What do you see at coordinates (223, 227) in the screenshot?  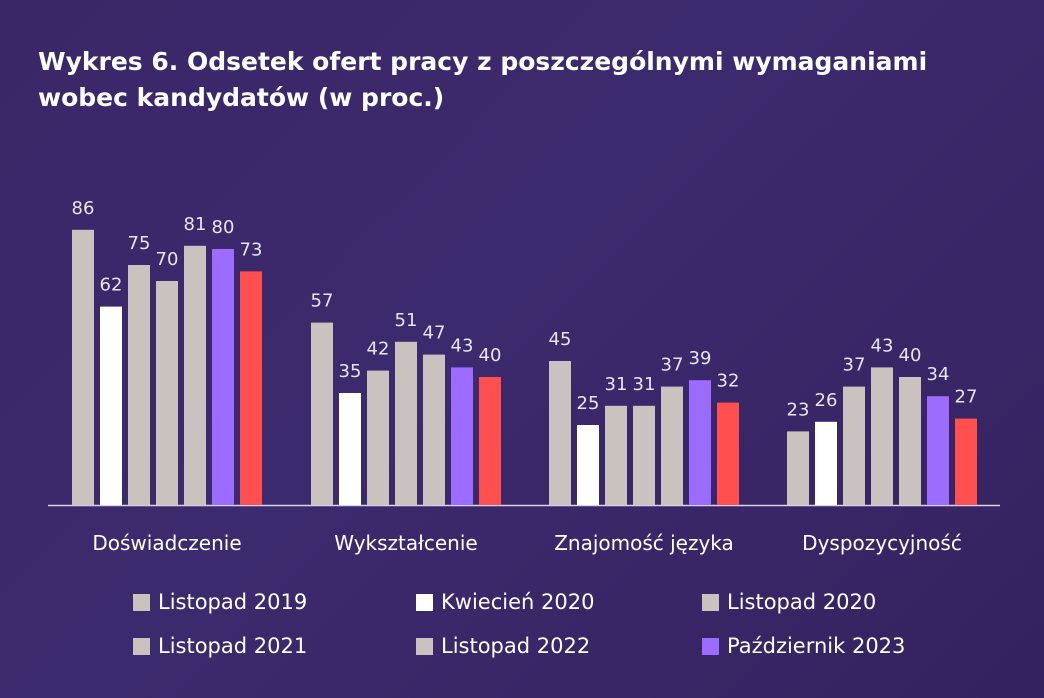 I see `data-label-0-5: 80` at bounding box center [223, 227].